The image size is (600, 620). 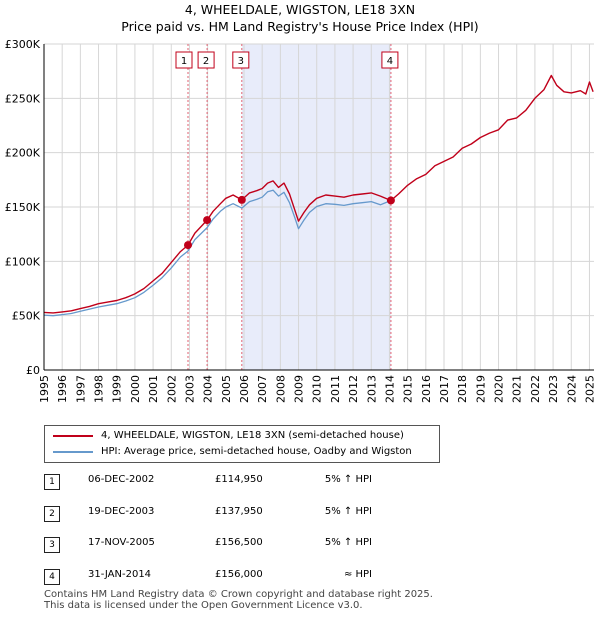 What do you see at coordinates (408, 389) in the screenshot?
I see `x-tick-label: 2015` at bounding box center [408, 389].